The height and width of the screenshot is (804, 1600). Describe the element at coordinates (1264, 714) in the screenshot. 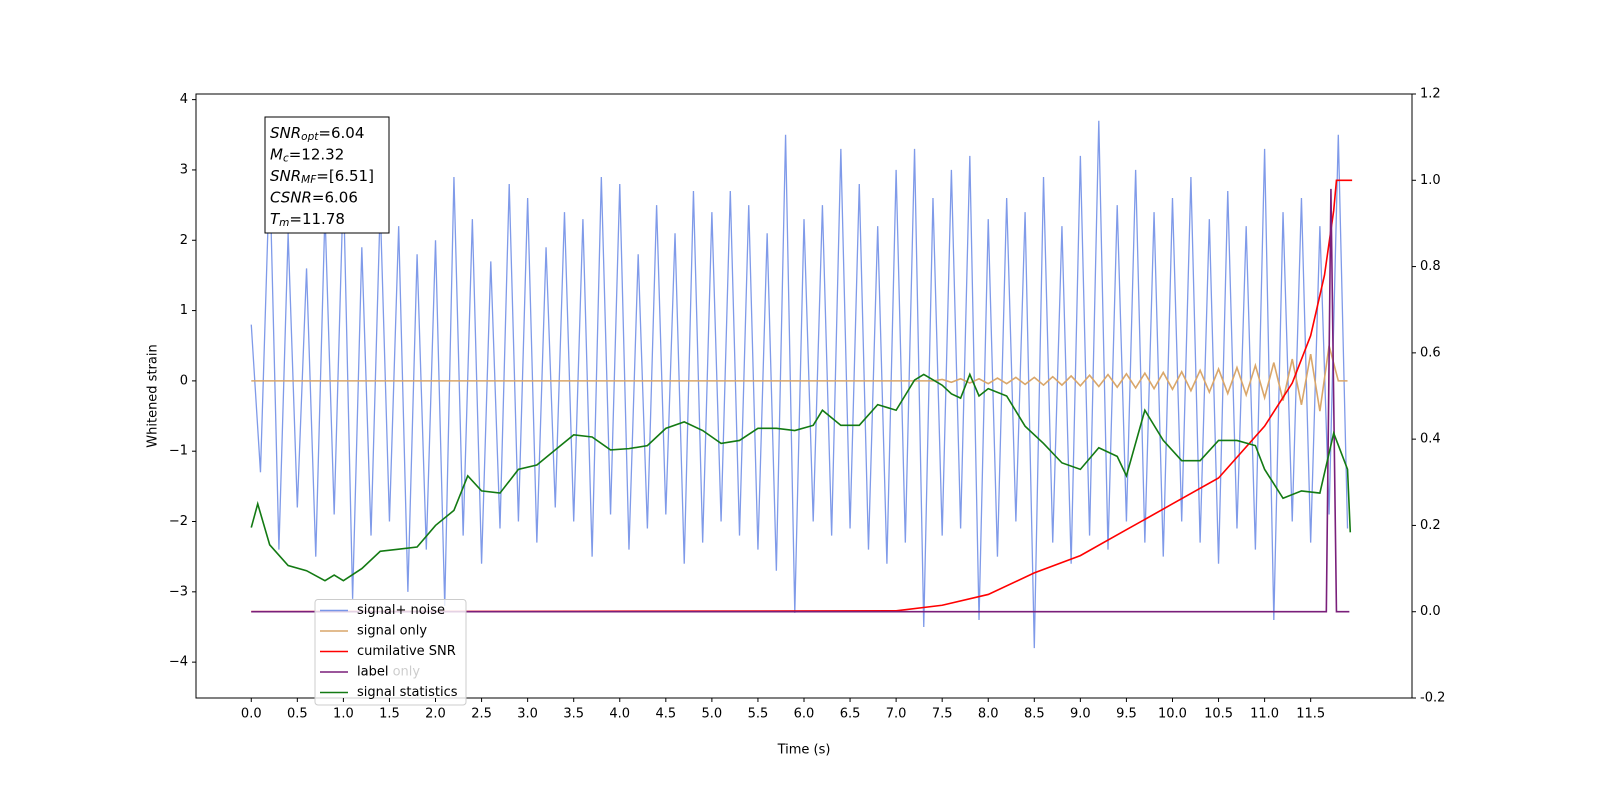

I see `x-tick-label: 11.0` at that location.